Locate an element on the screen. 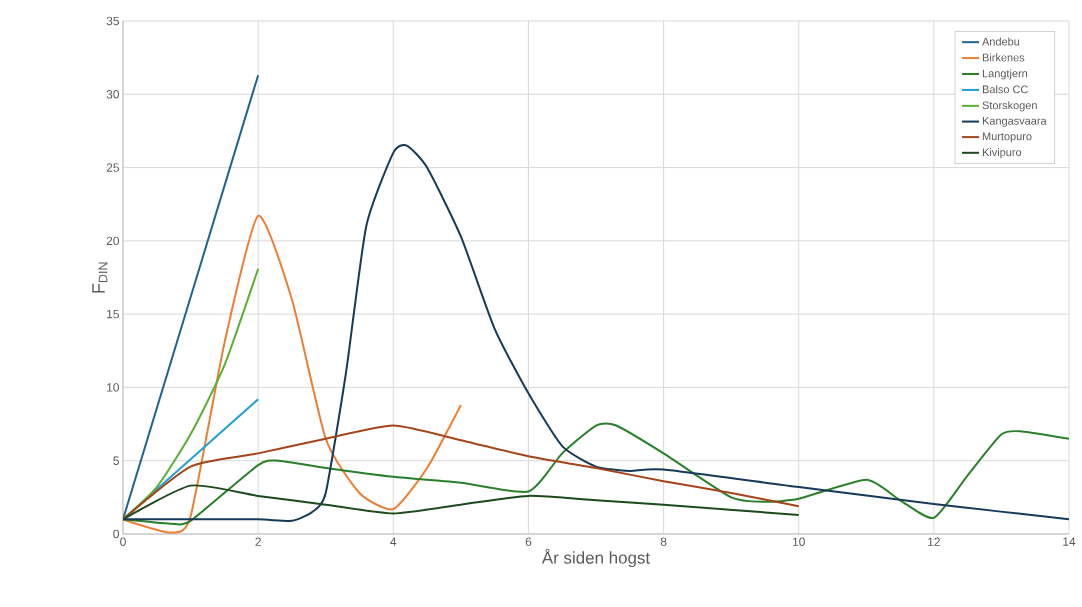  x-axis-title: År siden hogst is located at coordinates (595, 558).